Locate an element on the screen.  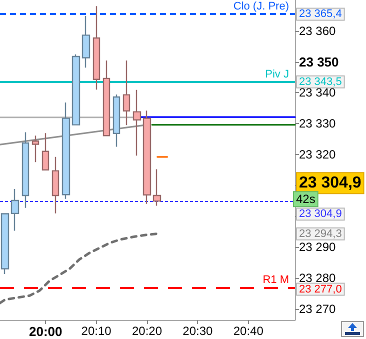
x-tick-label: 20:40 is located at coordinates (248, 331).